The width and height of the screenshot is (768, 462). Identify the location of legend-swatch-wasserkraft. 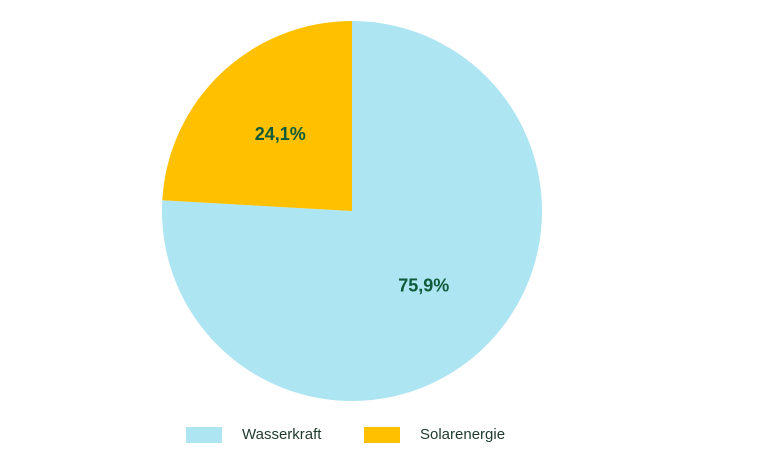
(204, 434).